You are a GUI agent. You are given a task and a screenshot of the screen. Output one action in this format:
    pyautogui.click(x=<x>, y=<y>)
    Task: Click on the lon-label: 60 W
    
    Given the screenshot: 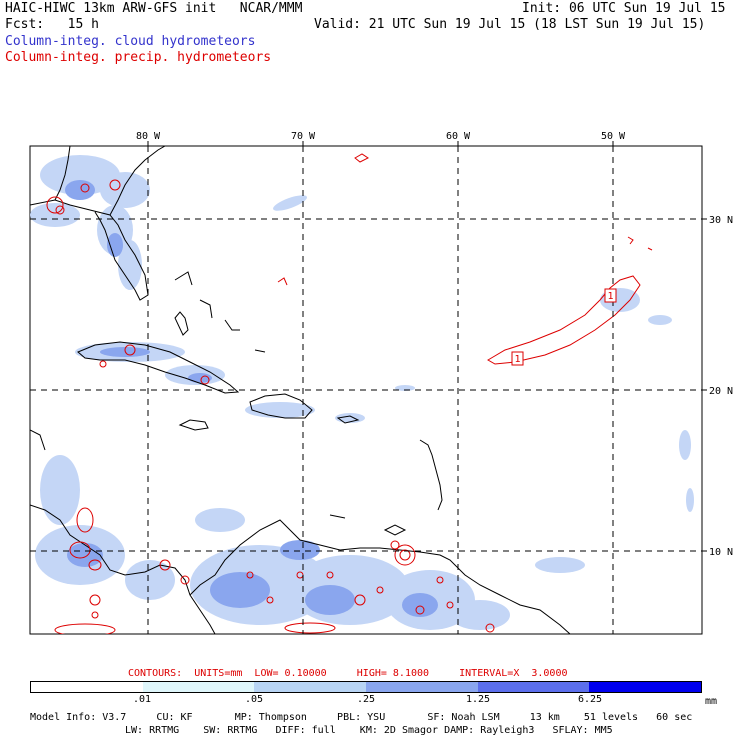 What is the action you would take?
    pyautogui.click(x=458, y=136)
    